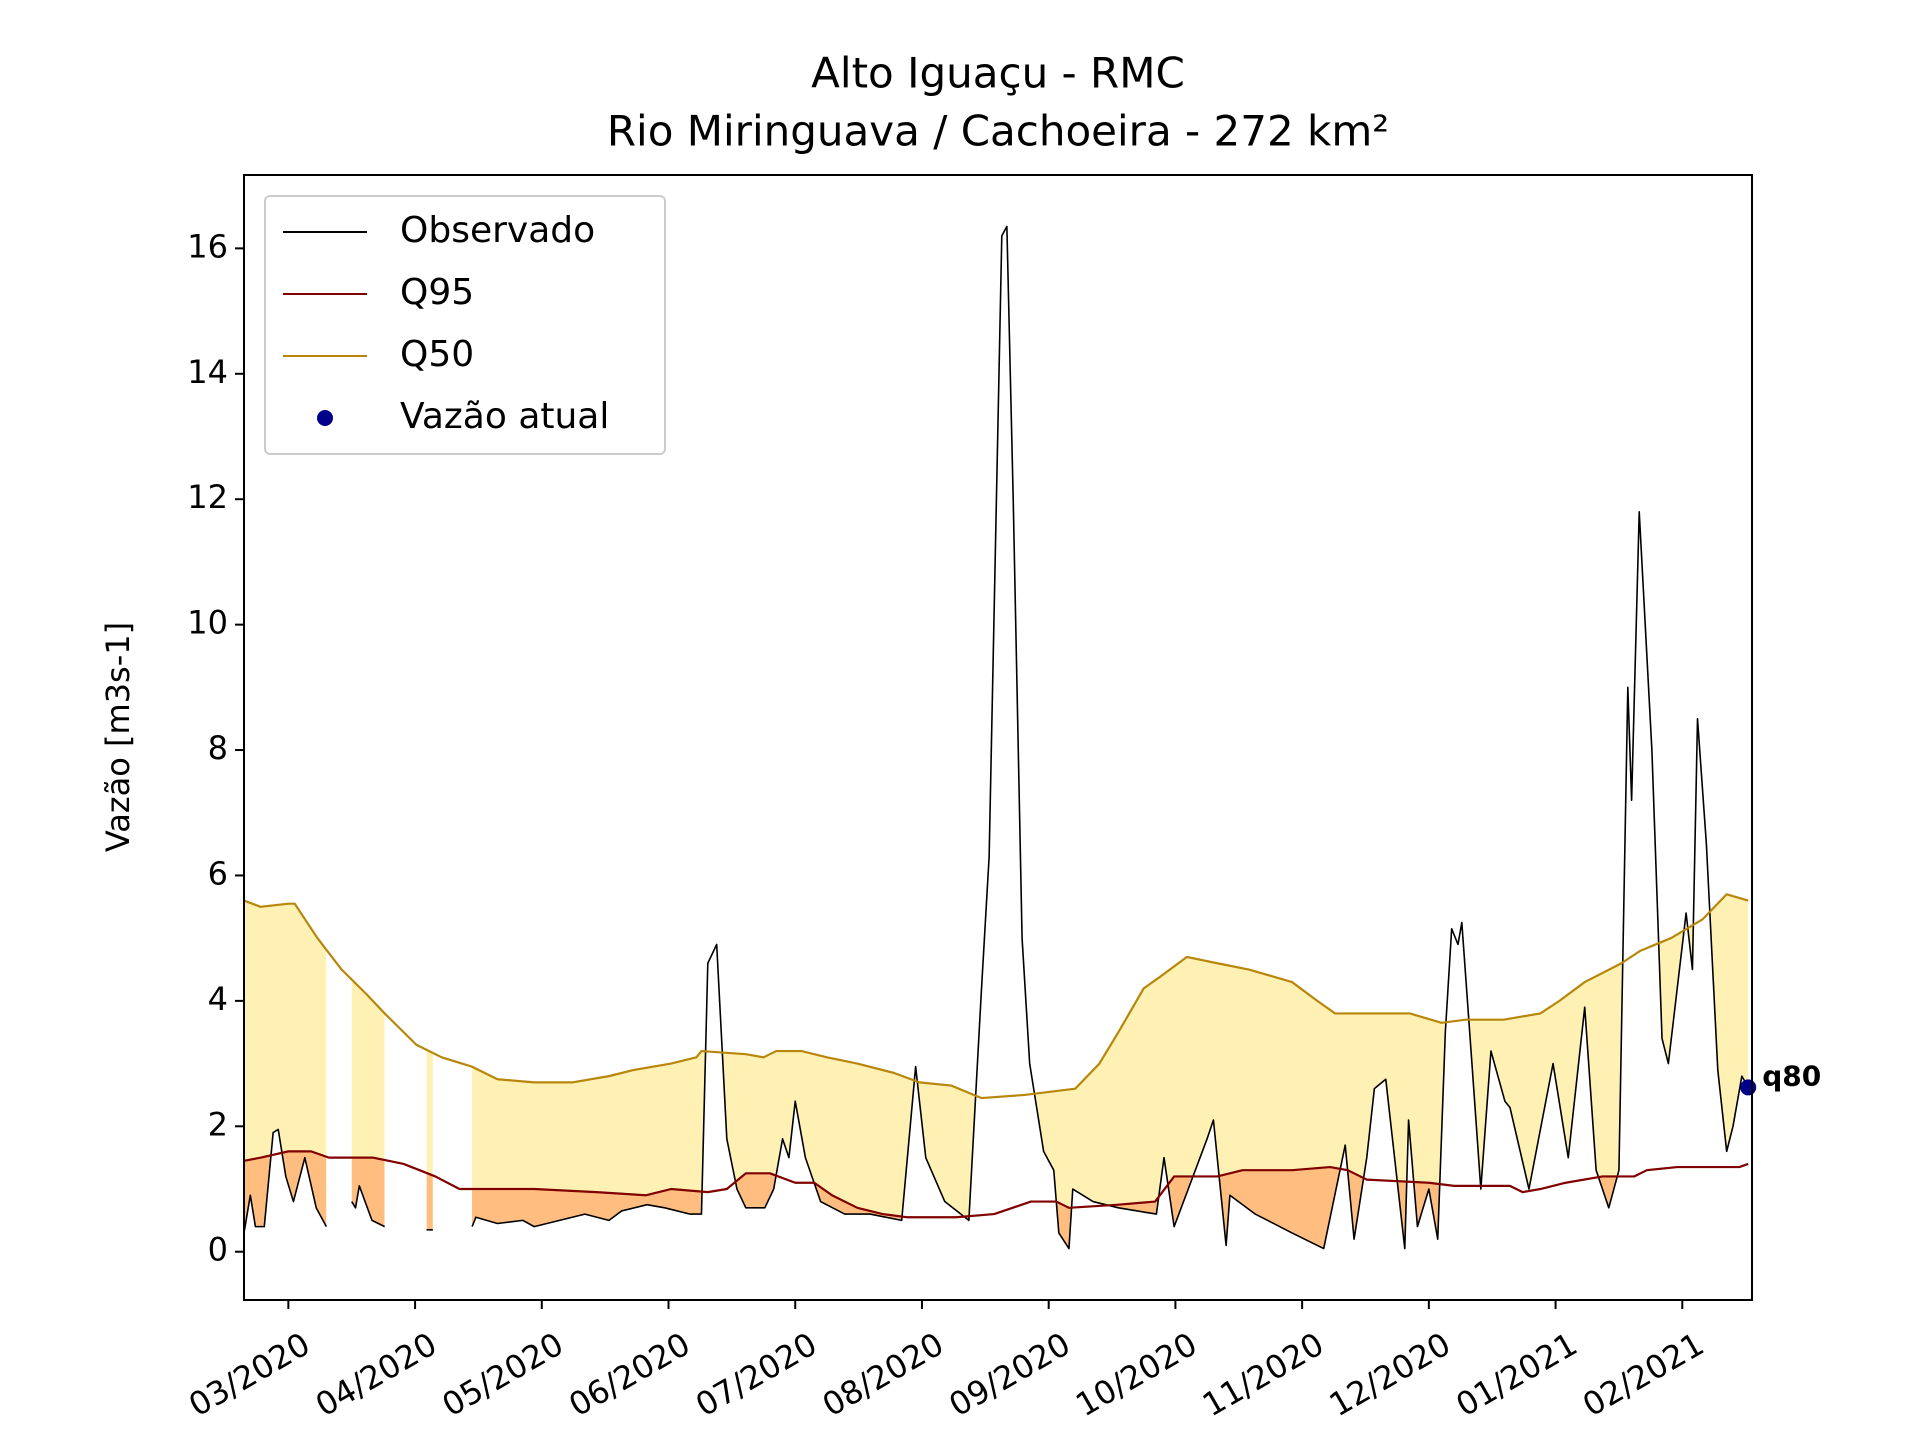 The width and height of the screenshot is (1920, 1440). I want to click on y-tick-label: 0, so click(218, 1250).